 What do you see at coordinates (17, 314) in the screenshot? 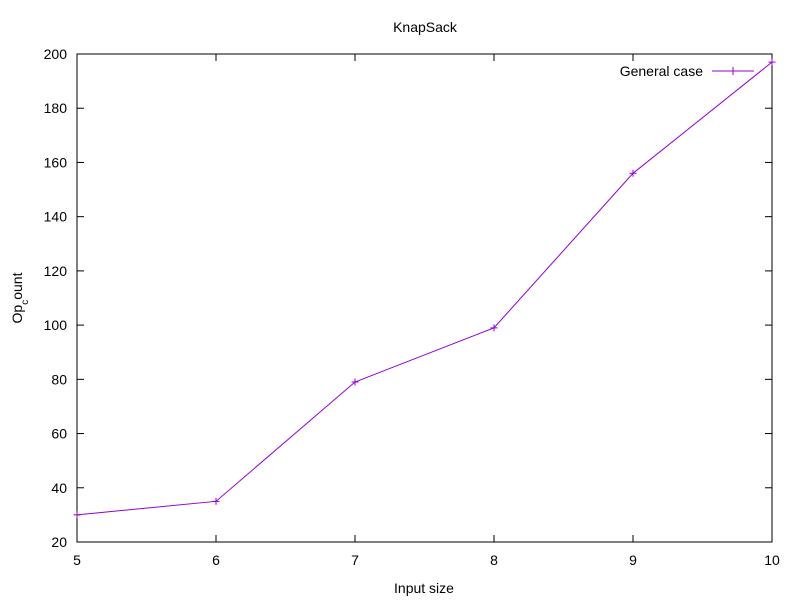
I see `y-axis-title-main: Op` at bounding box center [17, 314].